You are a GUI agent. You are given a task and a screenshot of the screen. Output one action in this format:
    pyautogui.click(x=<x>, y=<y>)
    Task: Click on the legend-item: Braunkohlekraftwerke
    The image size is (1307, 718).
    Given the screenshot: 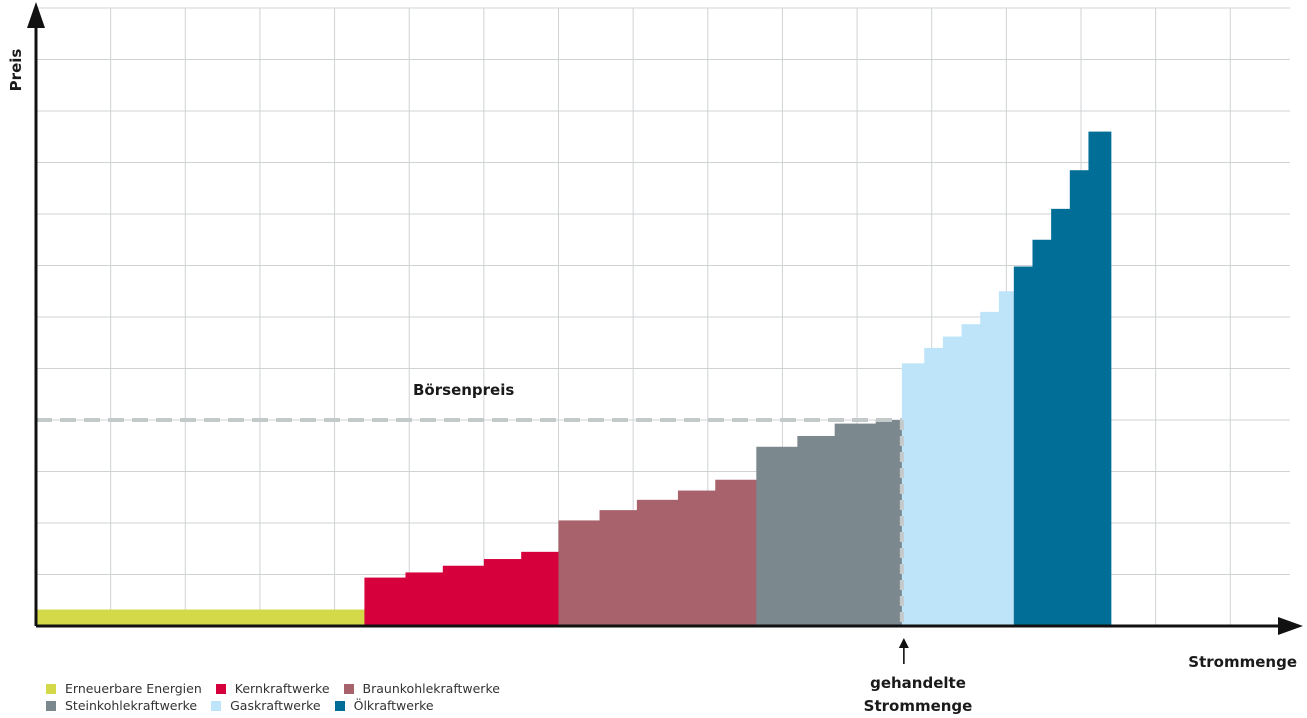 What is the action you would take?
    pyautogui.click(x=421, y=688)
    